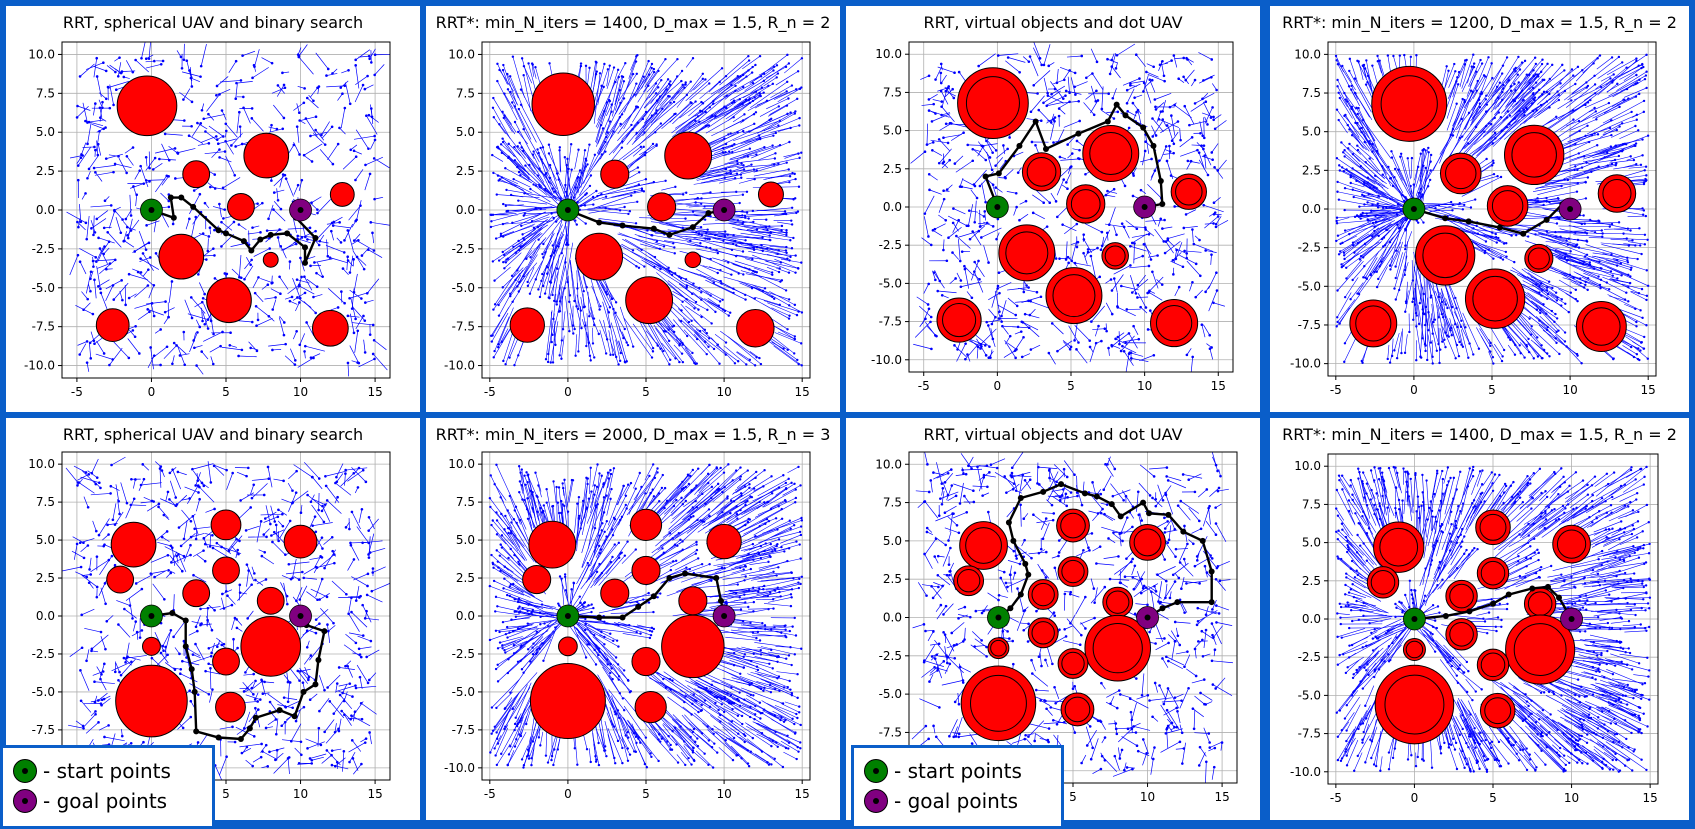 The width and height of the screenshot is (1695, 829). What do you see at coordinates (924, 386) in the screenshot?
I see `x-tick-label: -5` at bounding box center [924, 386].